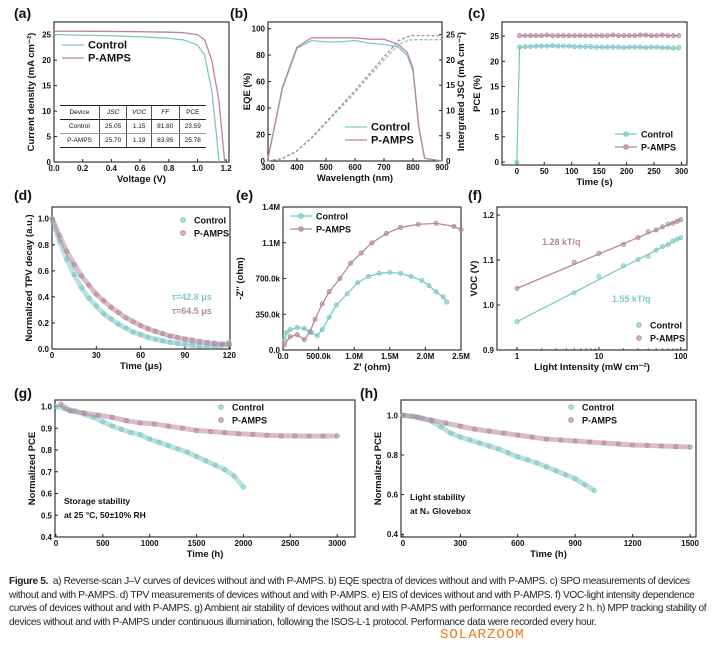 This screenshot has height=646, width=713. I want to click on x-axis-label: Voltage (V), so click(141, 179).